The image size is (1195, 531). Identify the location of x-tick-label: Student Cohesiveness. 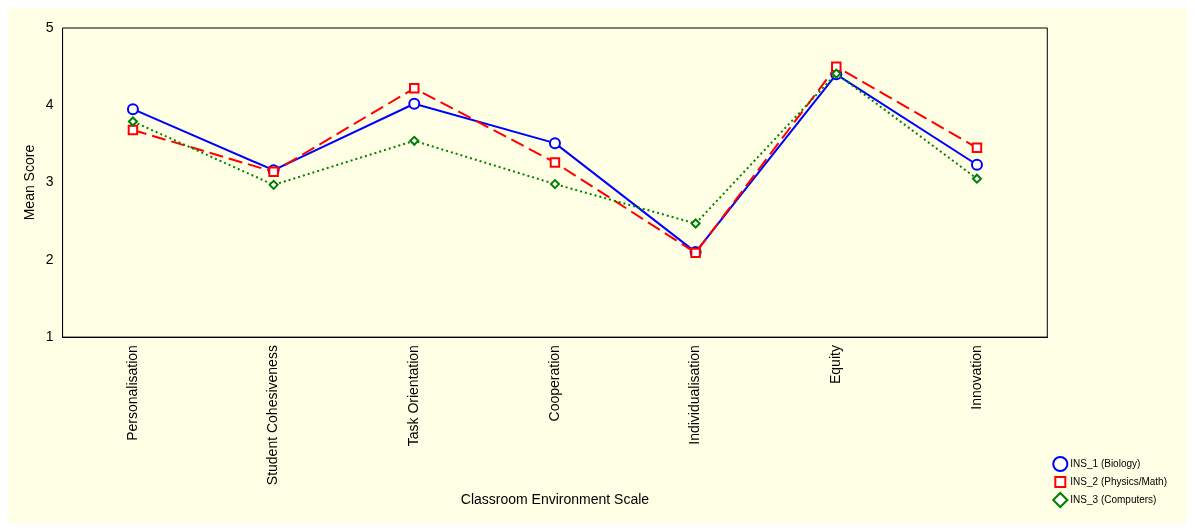
(272, 415).